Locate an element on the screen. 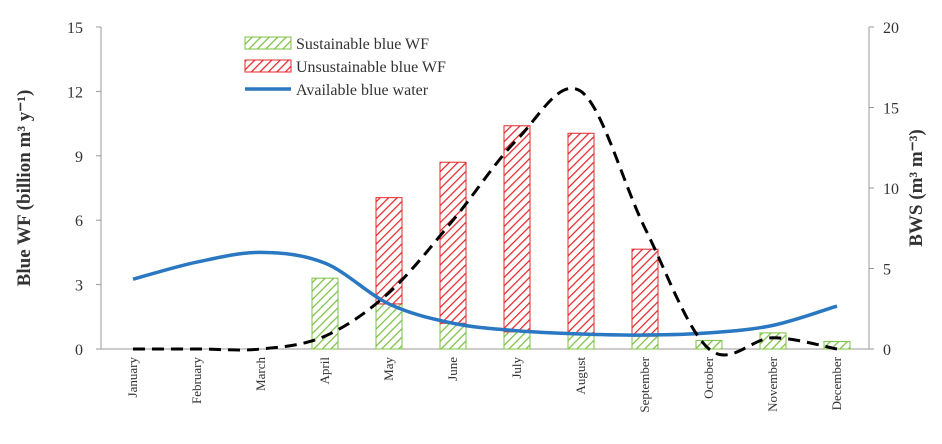 This screenshot has height=444, width=942. y2-tick-label: 0 is located at coordinates (887, 350).